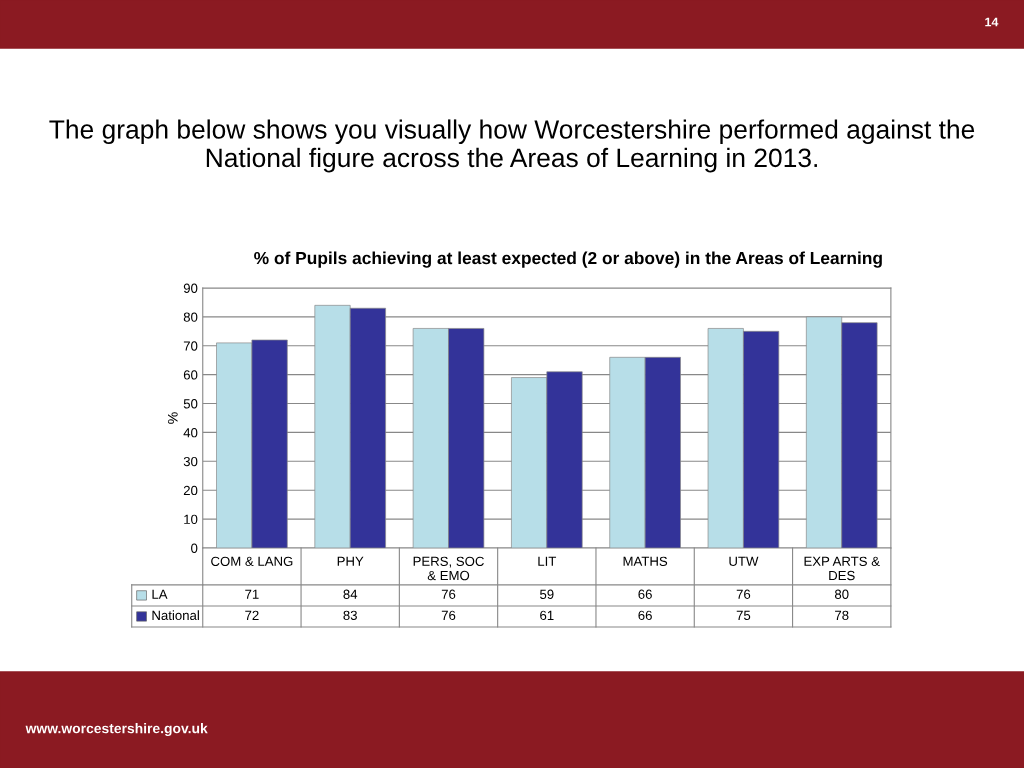 The width and height of the screenshot is (1024, 768). I want to click on y-tick-label: 40, so click(190, 432).